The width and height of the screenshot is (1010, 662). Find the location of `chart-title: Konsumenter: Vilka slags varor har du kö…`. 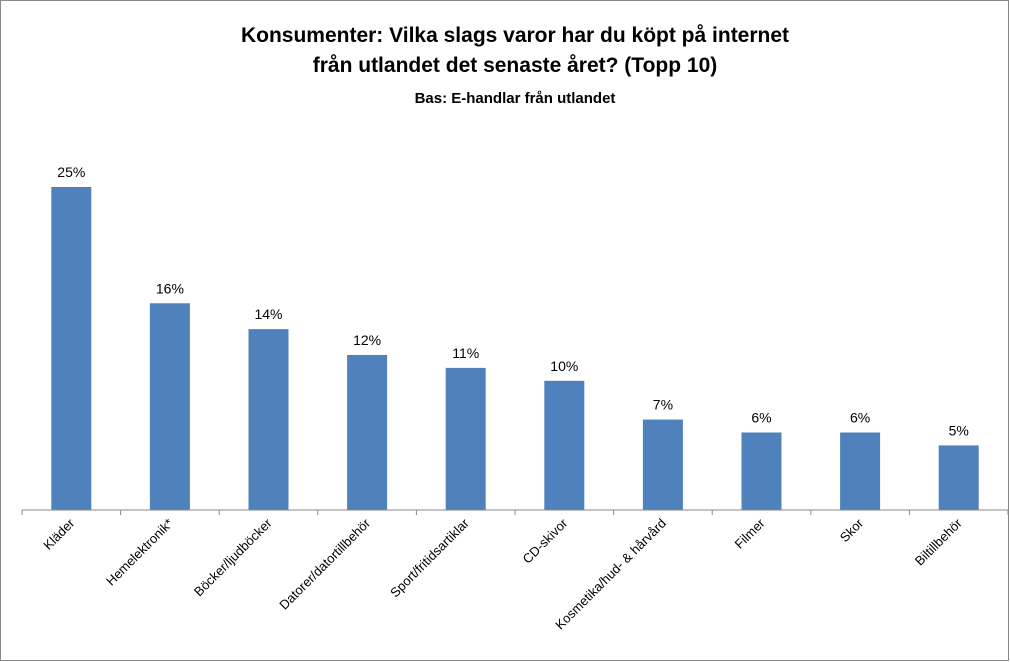

chart-title: Konsumenter: Vilka slags varor har du kö… is located at coordinates (515, 35).